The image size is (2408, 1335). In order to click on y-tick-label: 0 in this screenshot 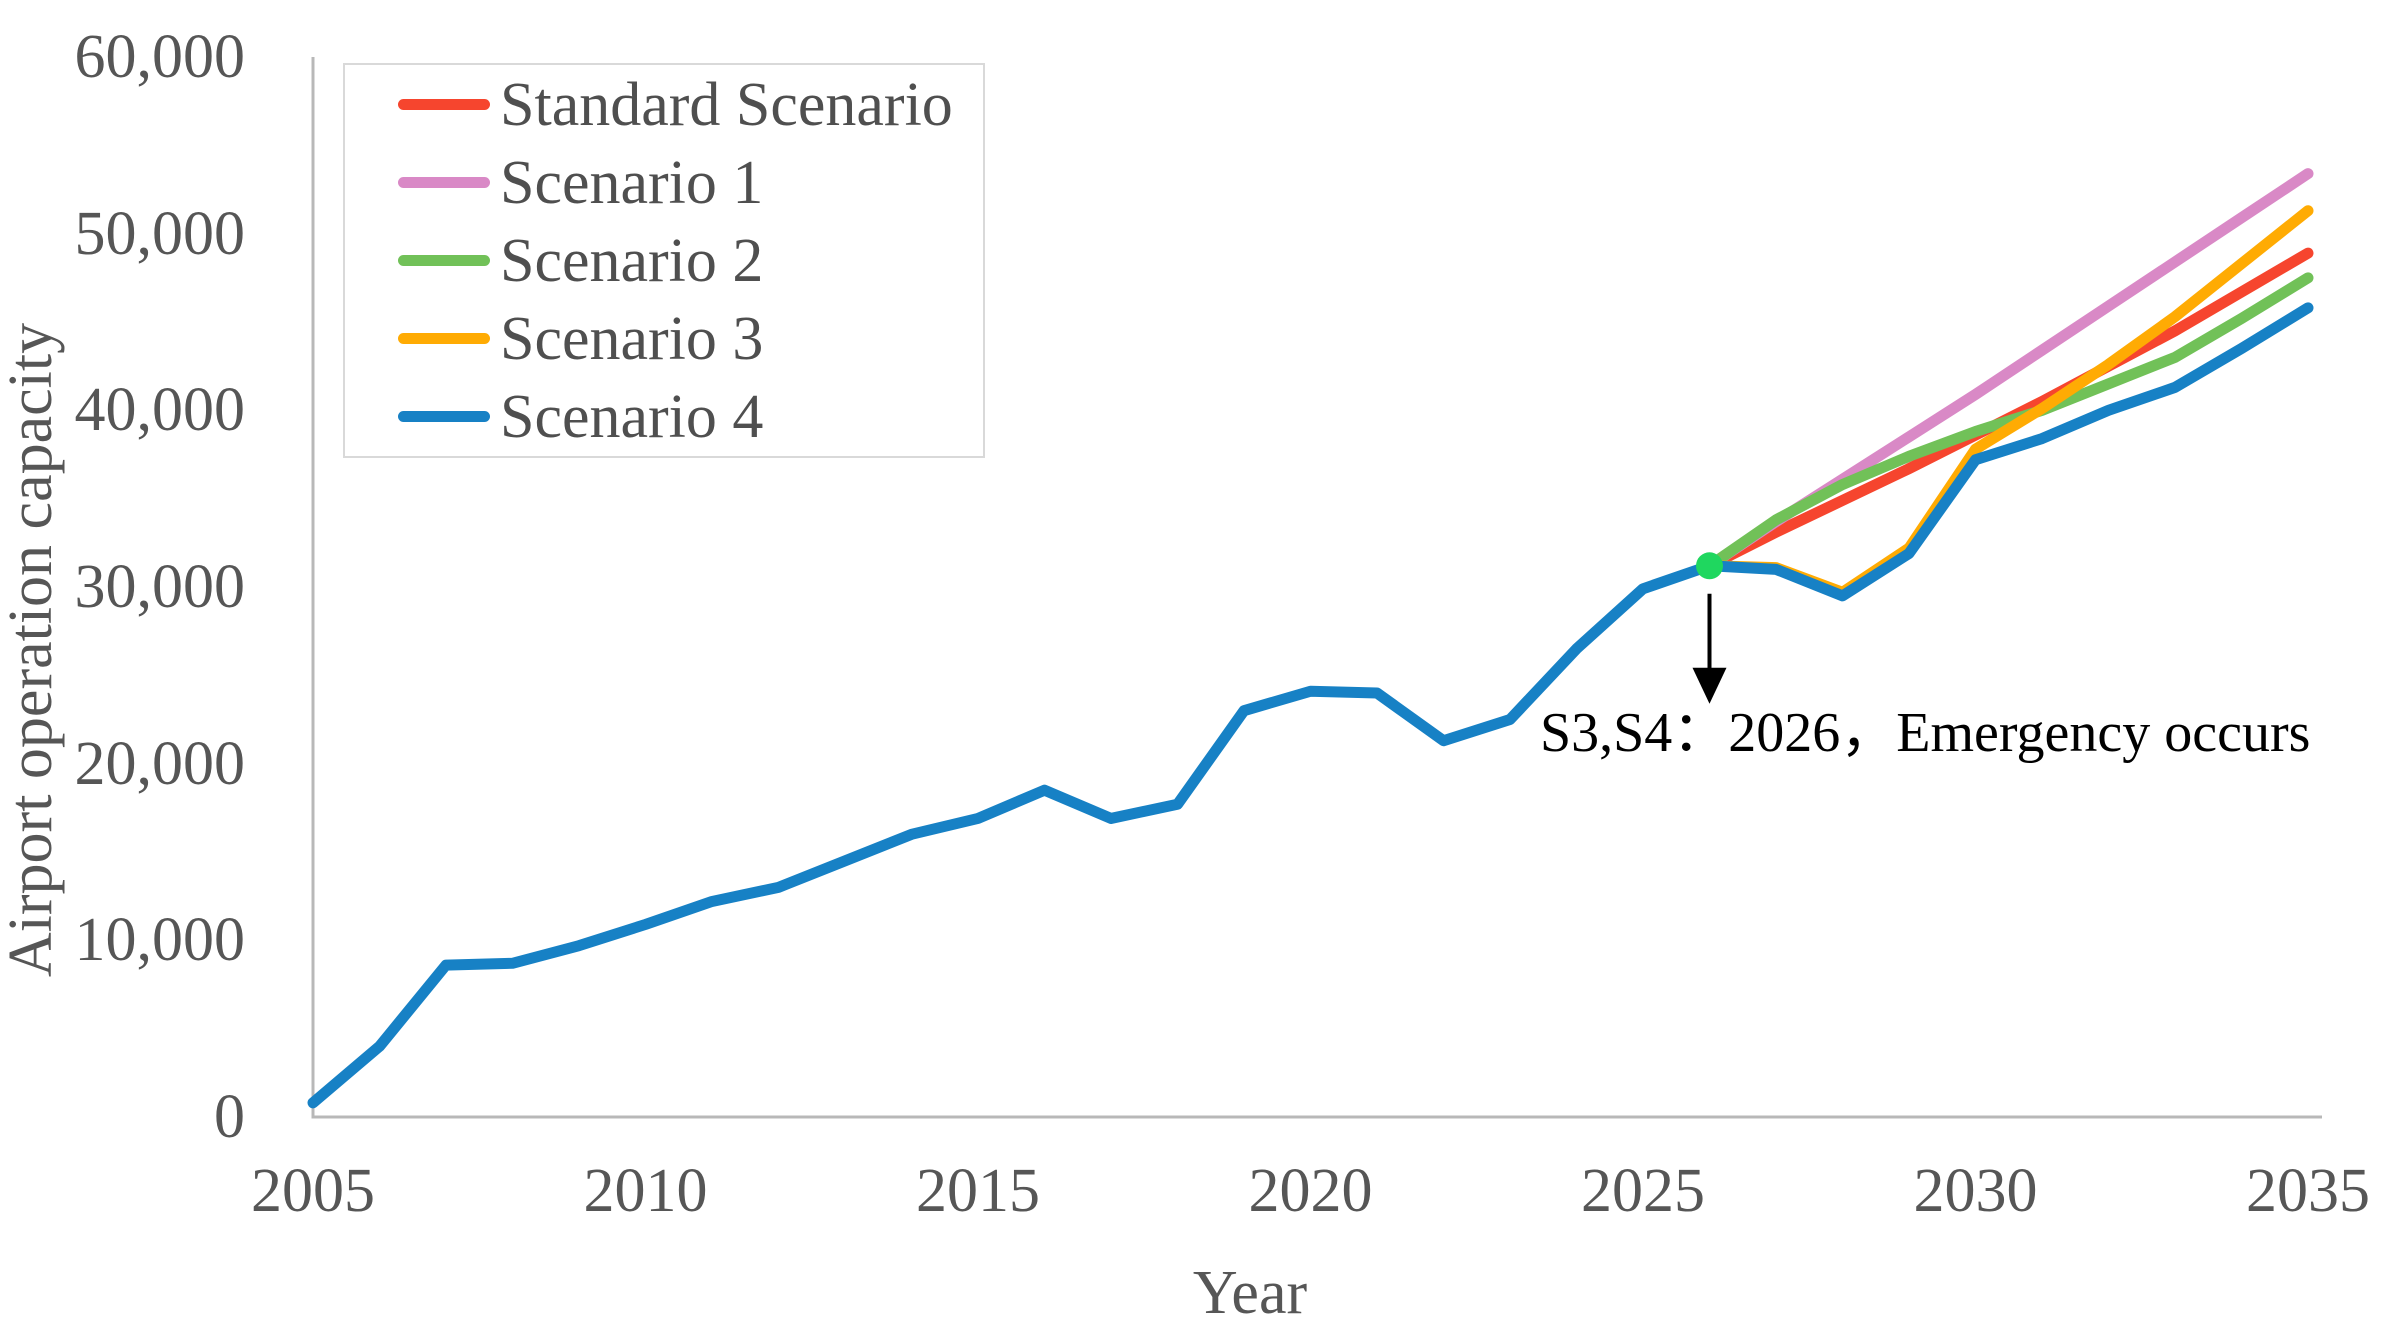, I will do `click(229, 1117)`.